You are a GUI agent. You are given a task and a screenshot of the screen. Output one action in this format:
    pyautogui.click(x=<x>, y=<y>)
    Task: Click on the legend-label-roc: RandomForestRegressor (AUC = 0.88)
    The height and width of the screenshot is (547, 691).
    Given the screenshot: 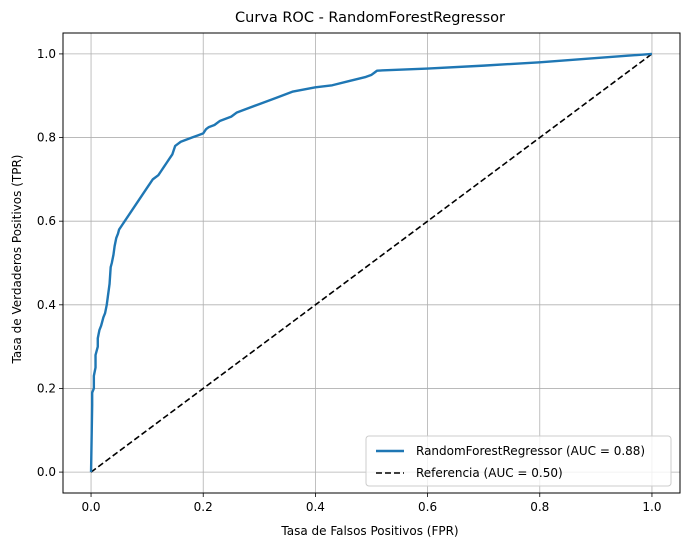 What is the action you would take?
    pyautogui.click(x=530, y=451)
    